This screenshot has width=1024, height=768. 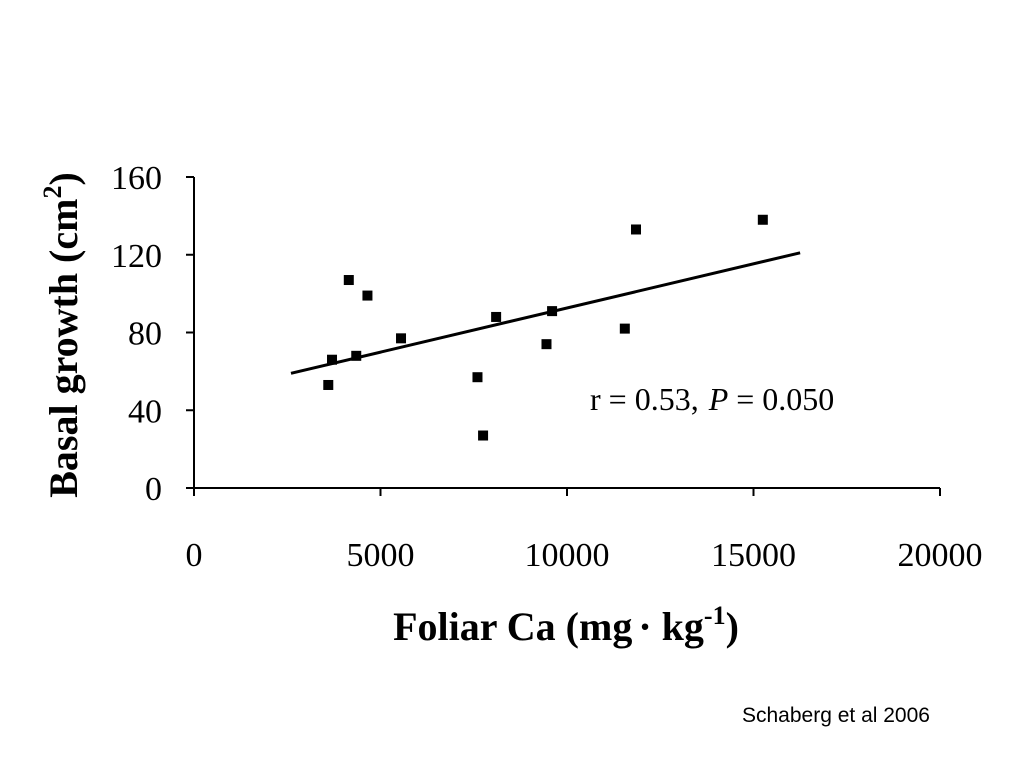 I want to click on y-tick-label: 160, so click(x=136, y=178).